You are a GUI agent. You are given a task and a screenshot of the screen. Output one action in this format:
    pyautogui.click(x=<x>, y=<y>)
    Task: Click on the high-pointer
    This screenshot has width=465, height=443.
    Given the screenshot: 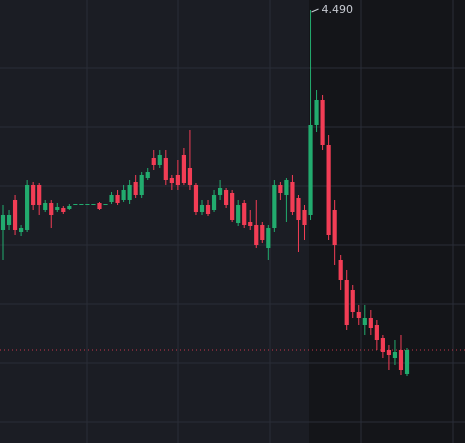 What is the action you would take?
    pyautogui.click(x=315, y=10)
    